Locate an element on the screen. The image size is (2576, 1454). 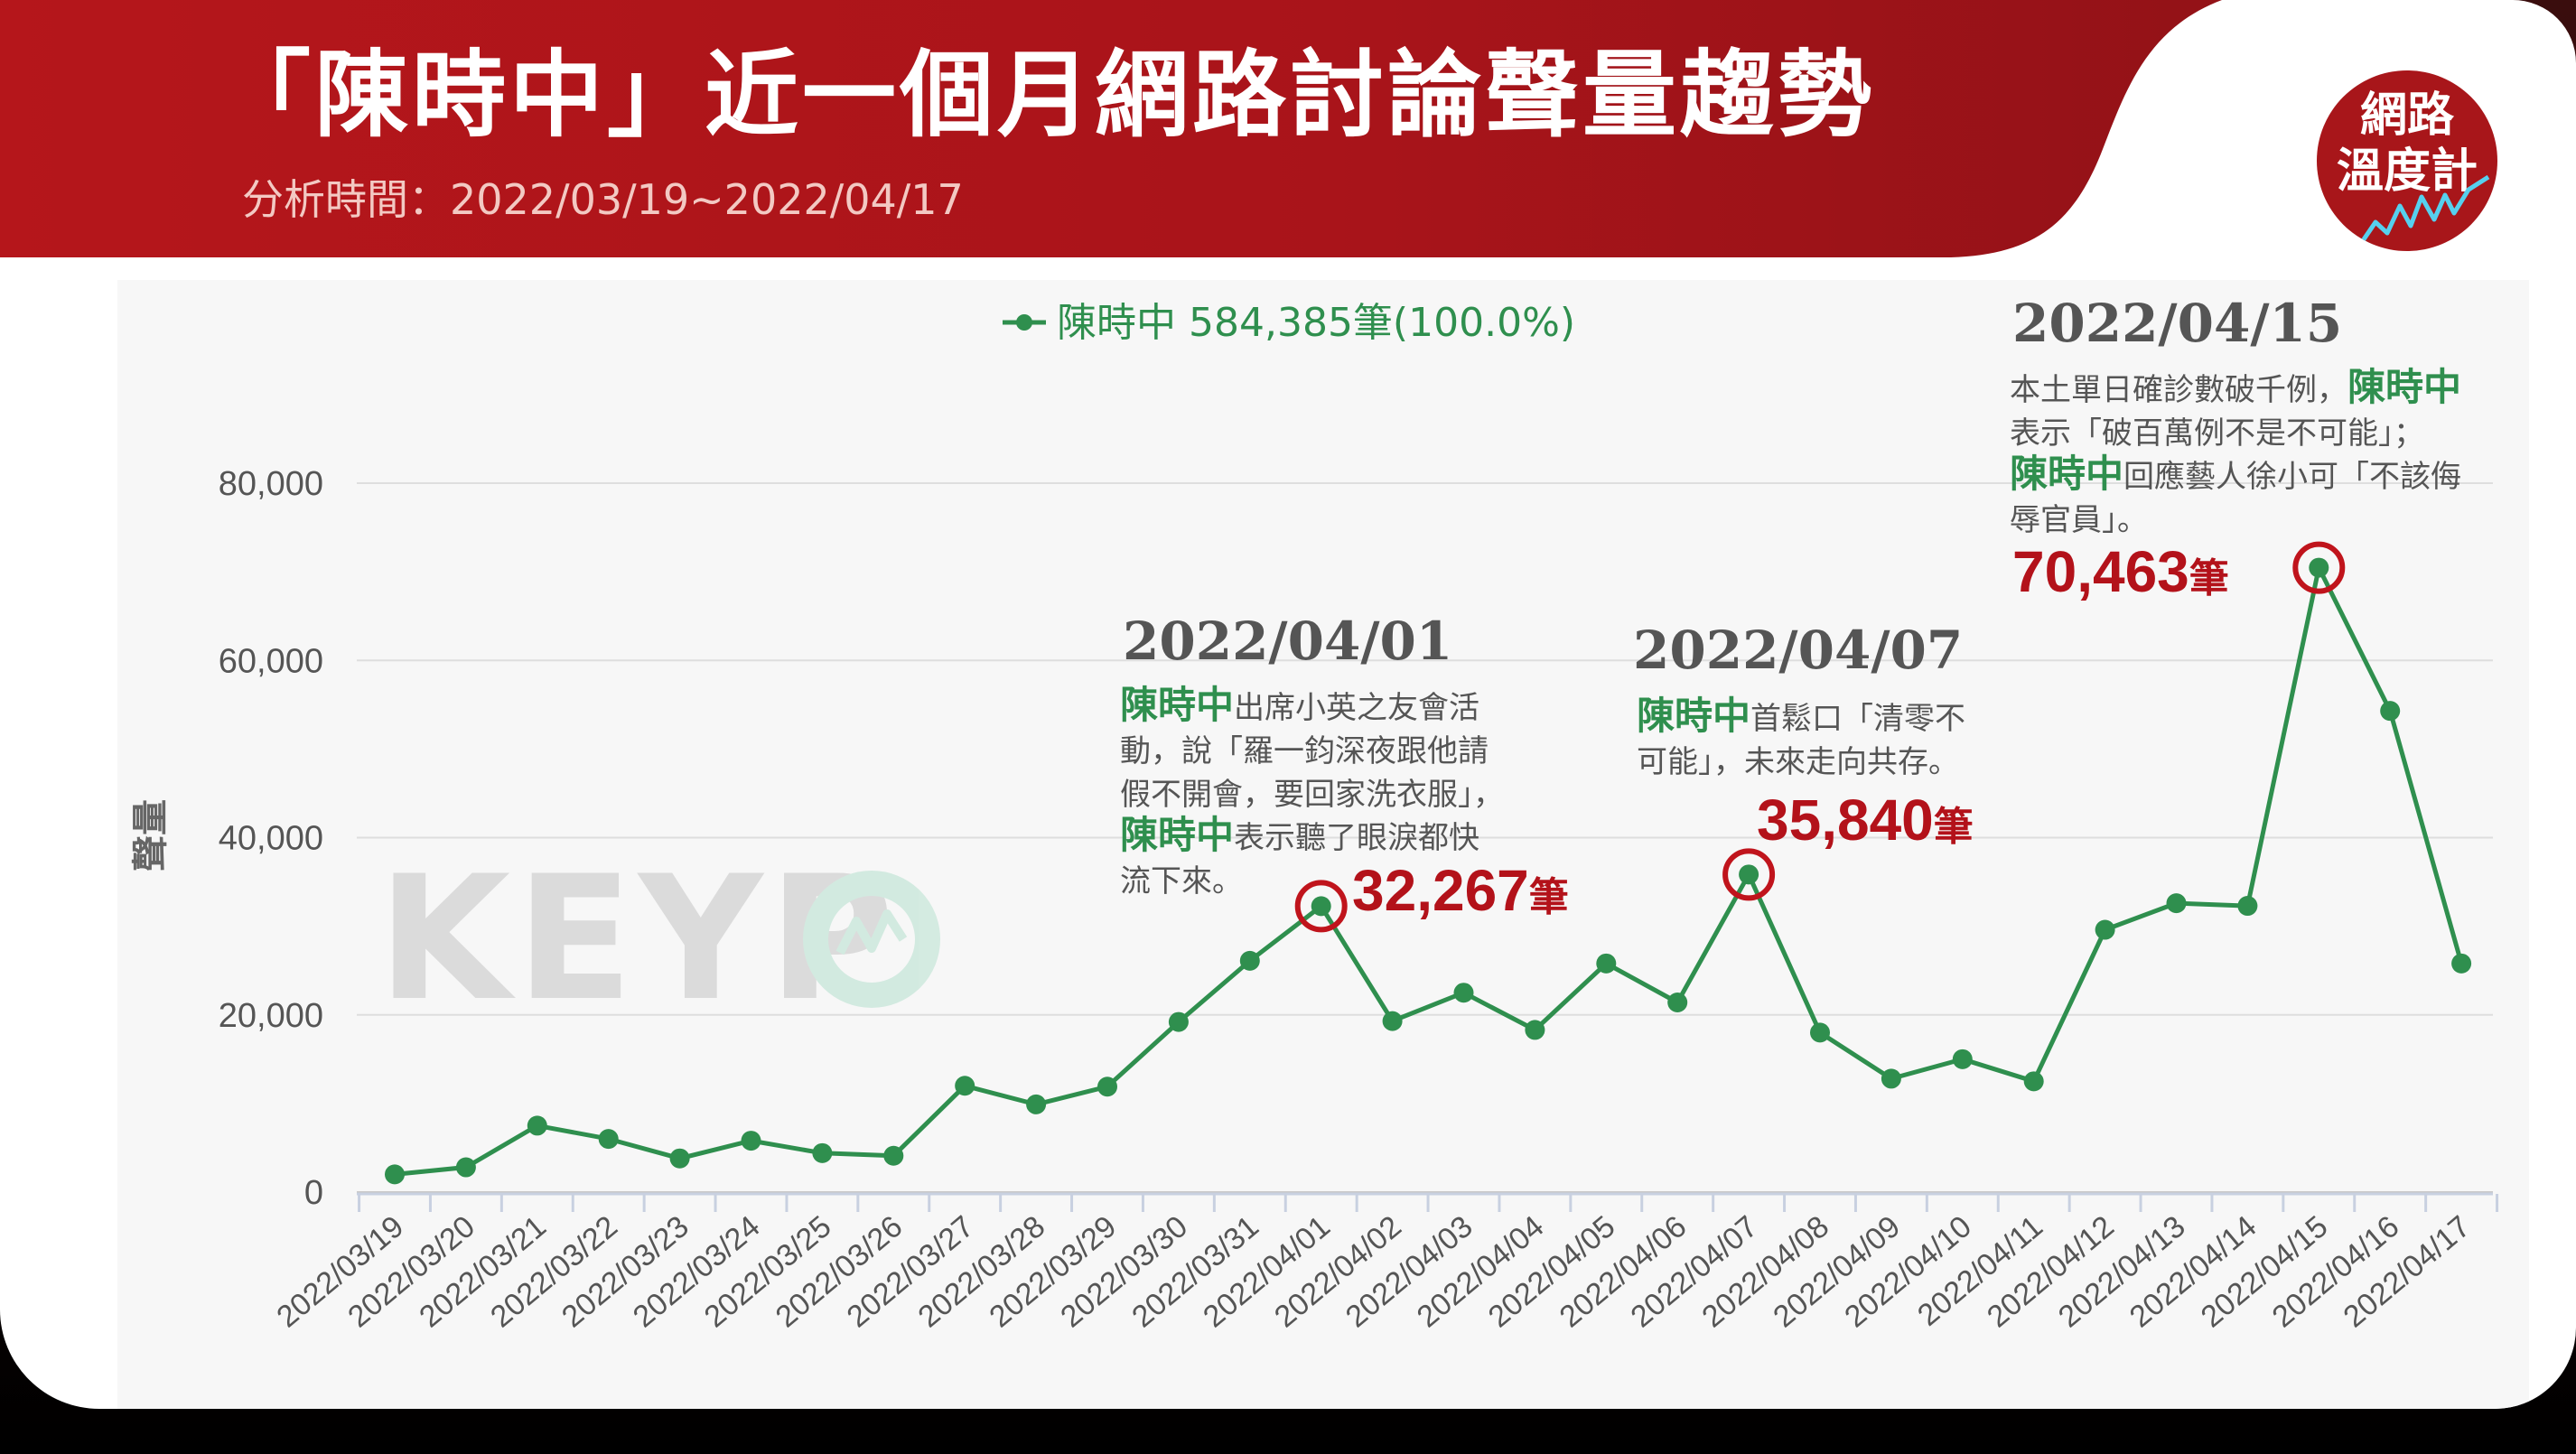
watermark: KEYP is located at coordinates (659, 939).